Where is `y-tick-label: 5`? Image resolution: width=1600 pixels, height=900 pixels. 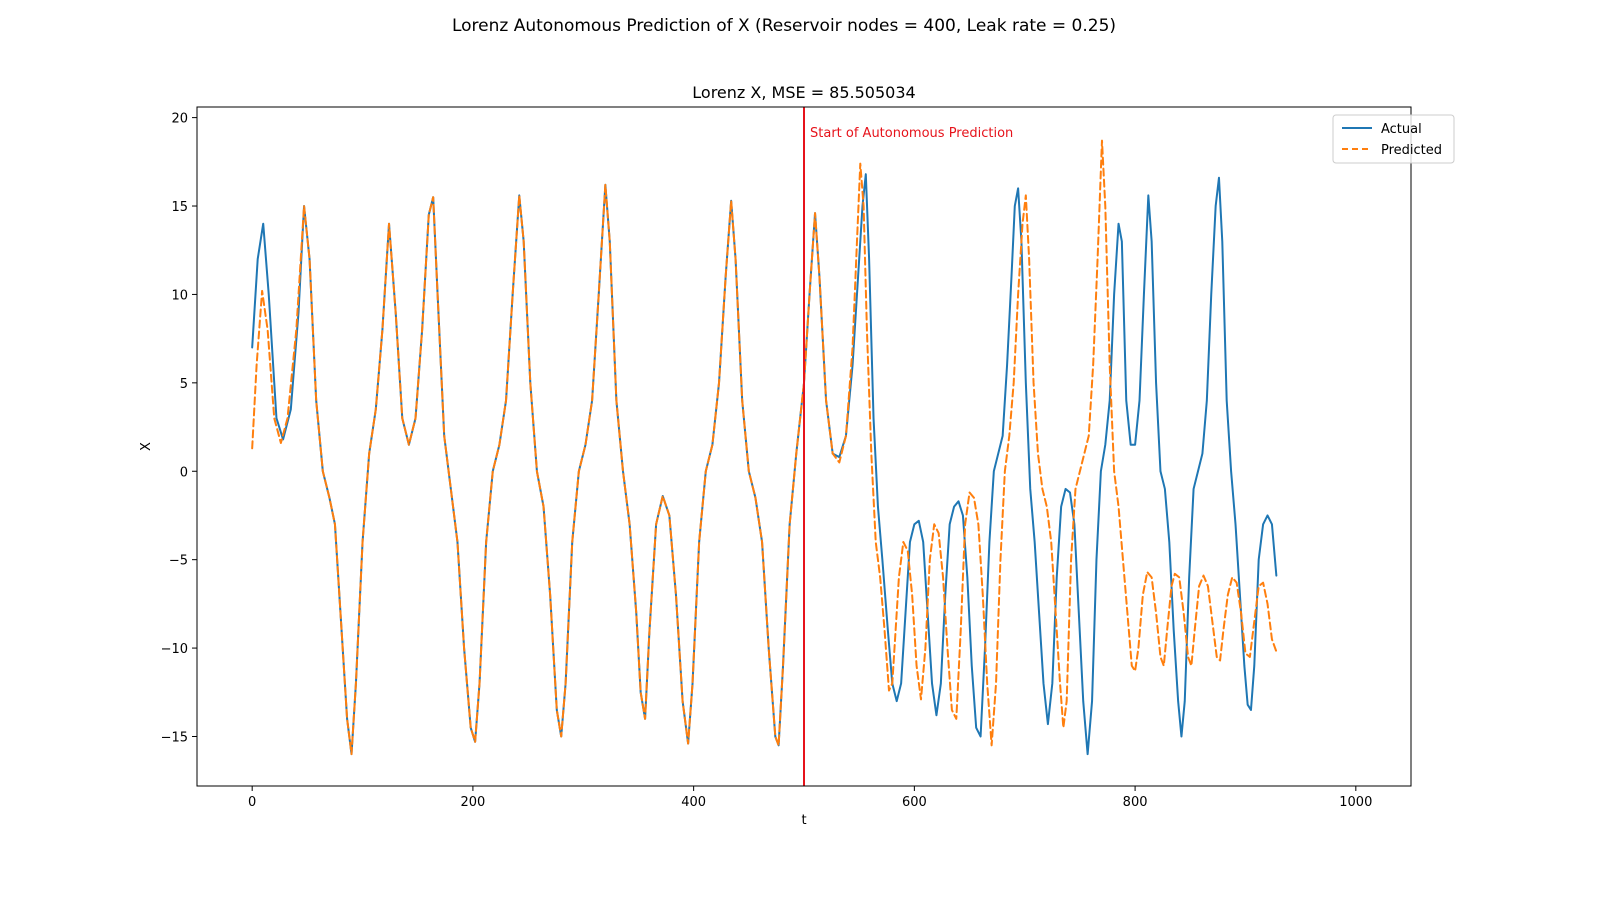
y-tick-label: 5 is located at coordinates (184, 384).